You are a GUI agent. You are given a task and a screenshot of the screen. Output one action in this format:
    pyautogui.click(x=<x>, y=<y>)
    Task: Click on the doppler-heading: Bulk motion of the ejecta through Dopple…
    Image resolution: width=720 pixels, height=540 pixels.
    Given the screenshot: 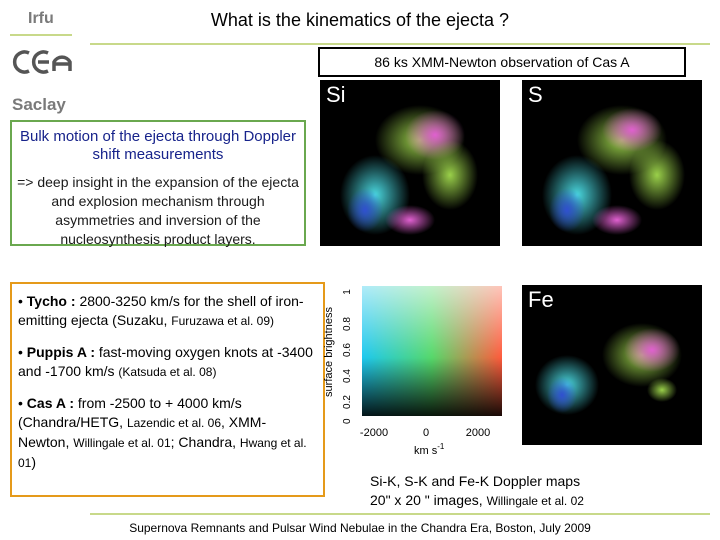 What is the action you would take?
    pyautogui.click(x=158, y=145)
    